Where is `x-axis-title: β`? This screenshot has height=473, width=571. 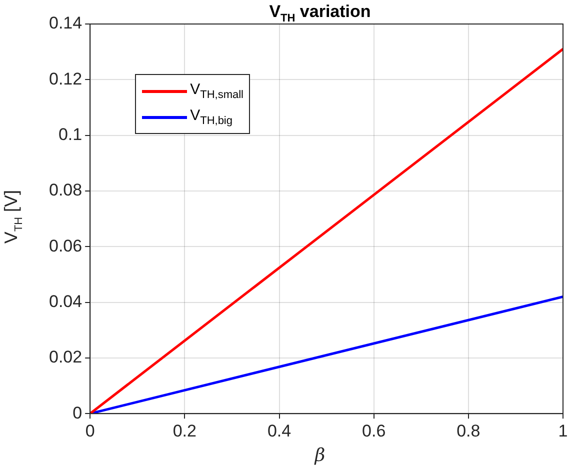 x-axis-title: β is located at coordinates (319, 455).